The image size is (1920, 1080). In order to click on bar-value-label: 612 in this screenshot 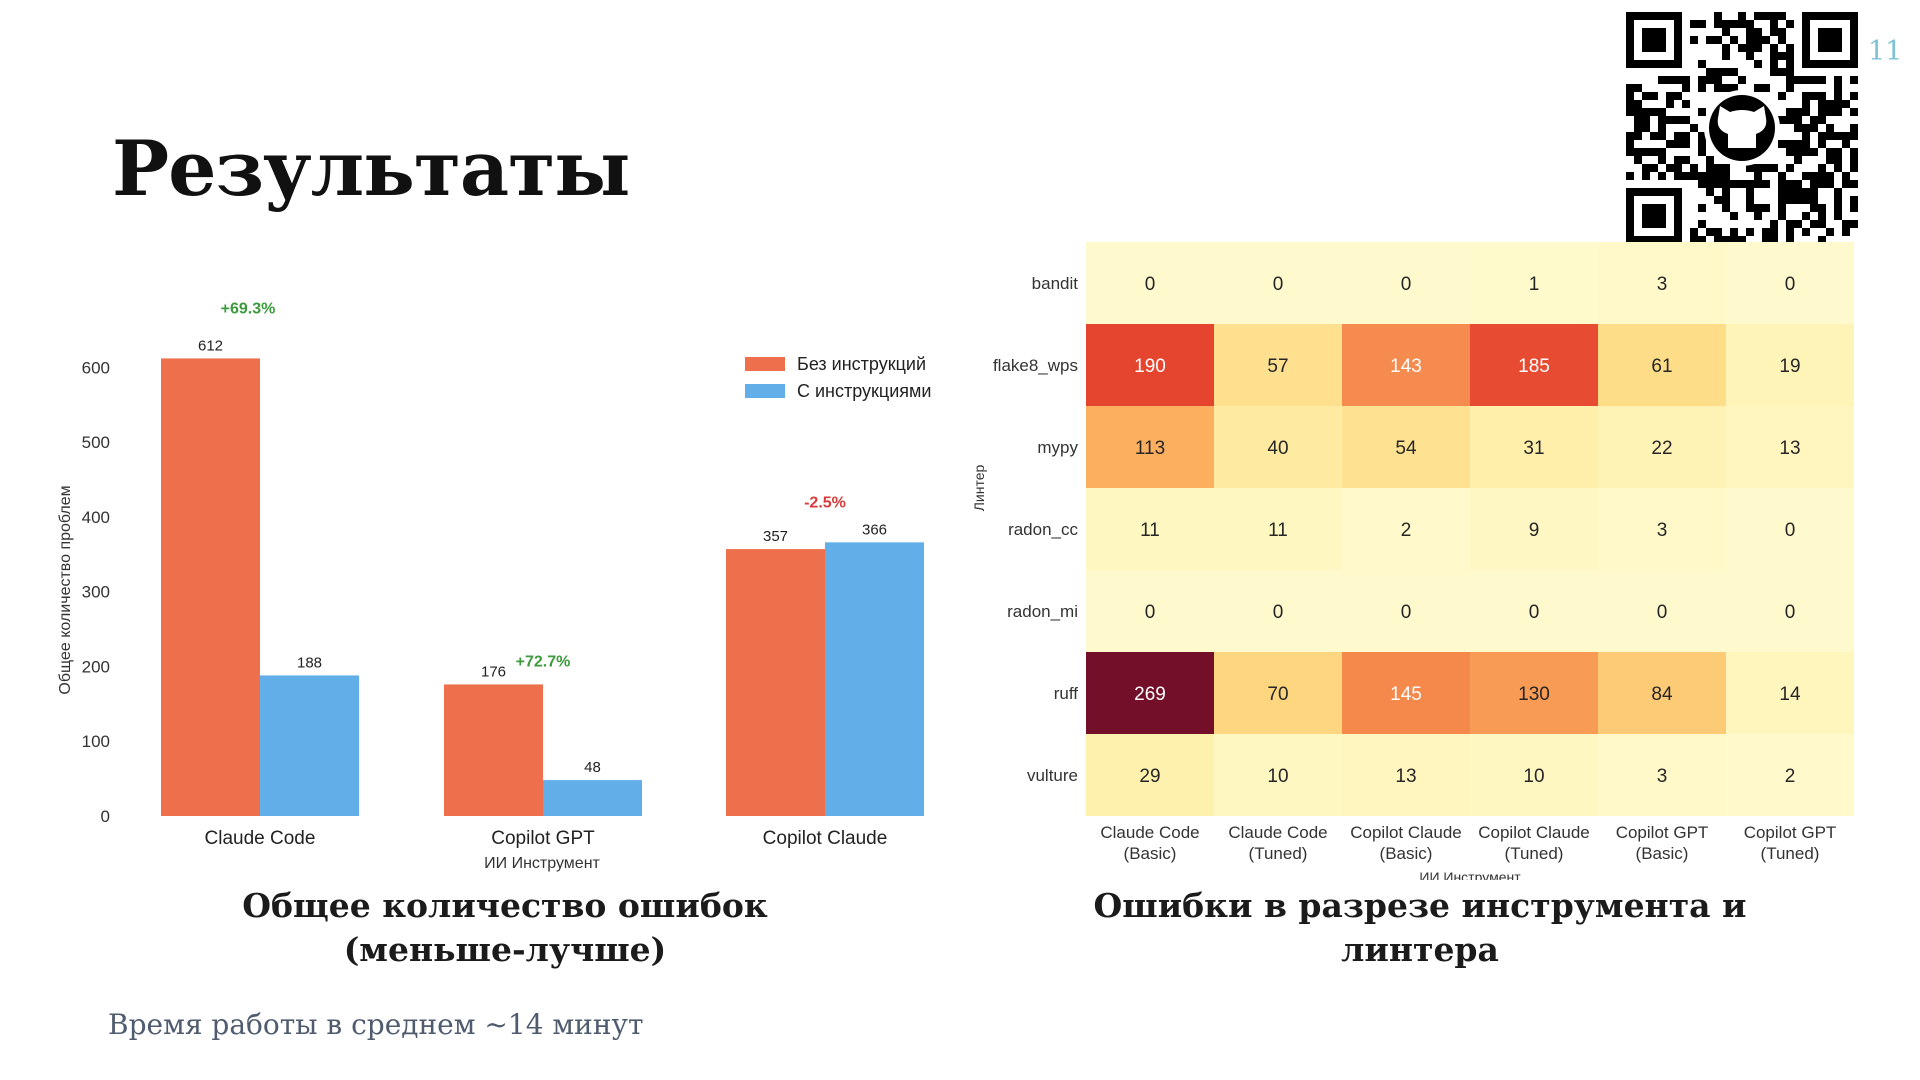, I will do `click(210, 345)`.